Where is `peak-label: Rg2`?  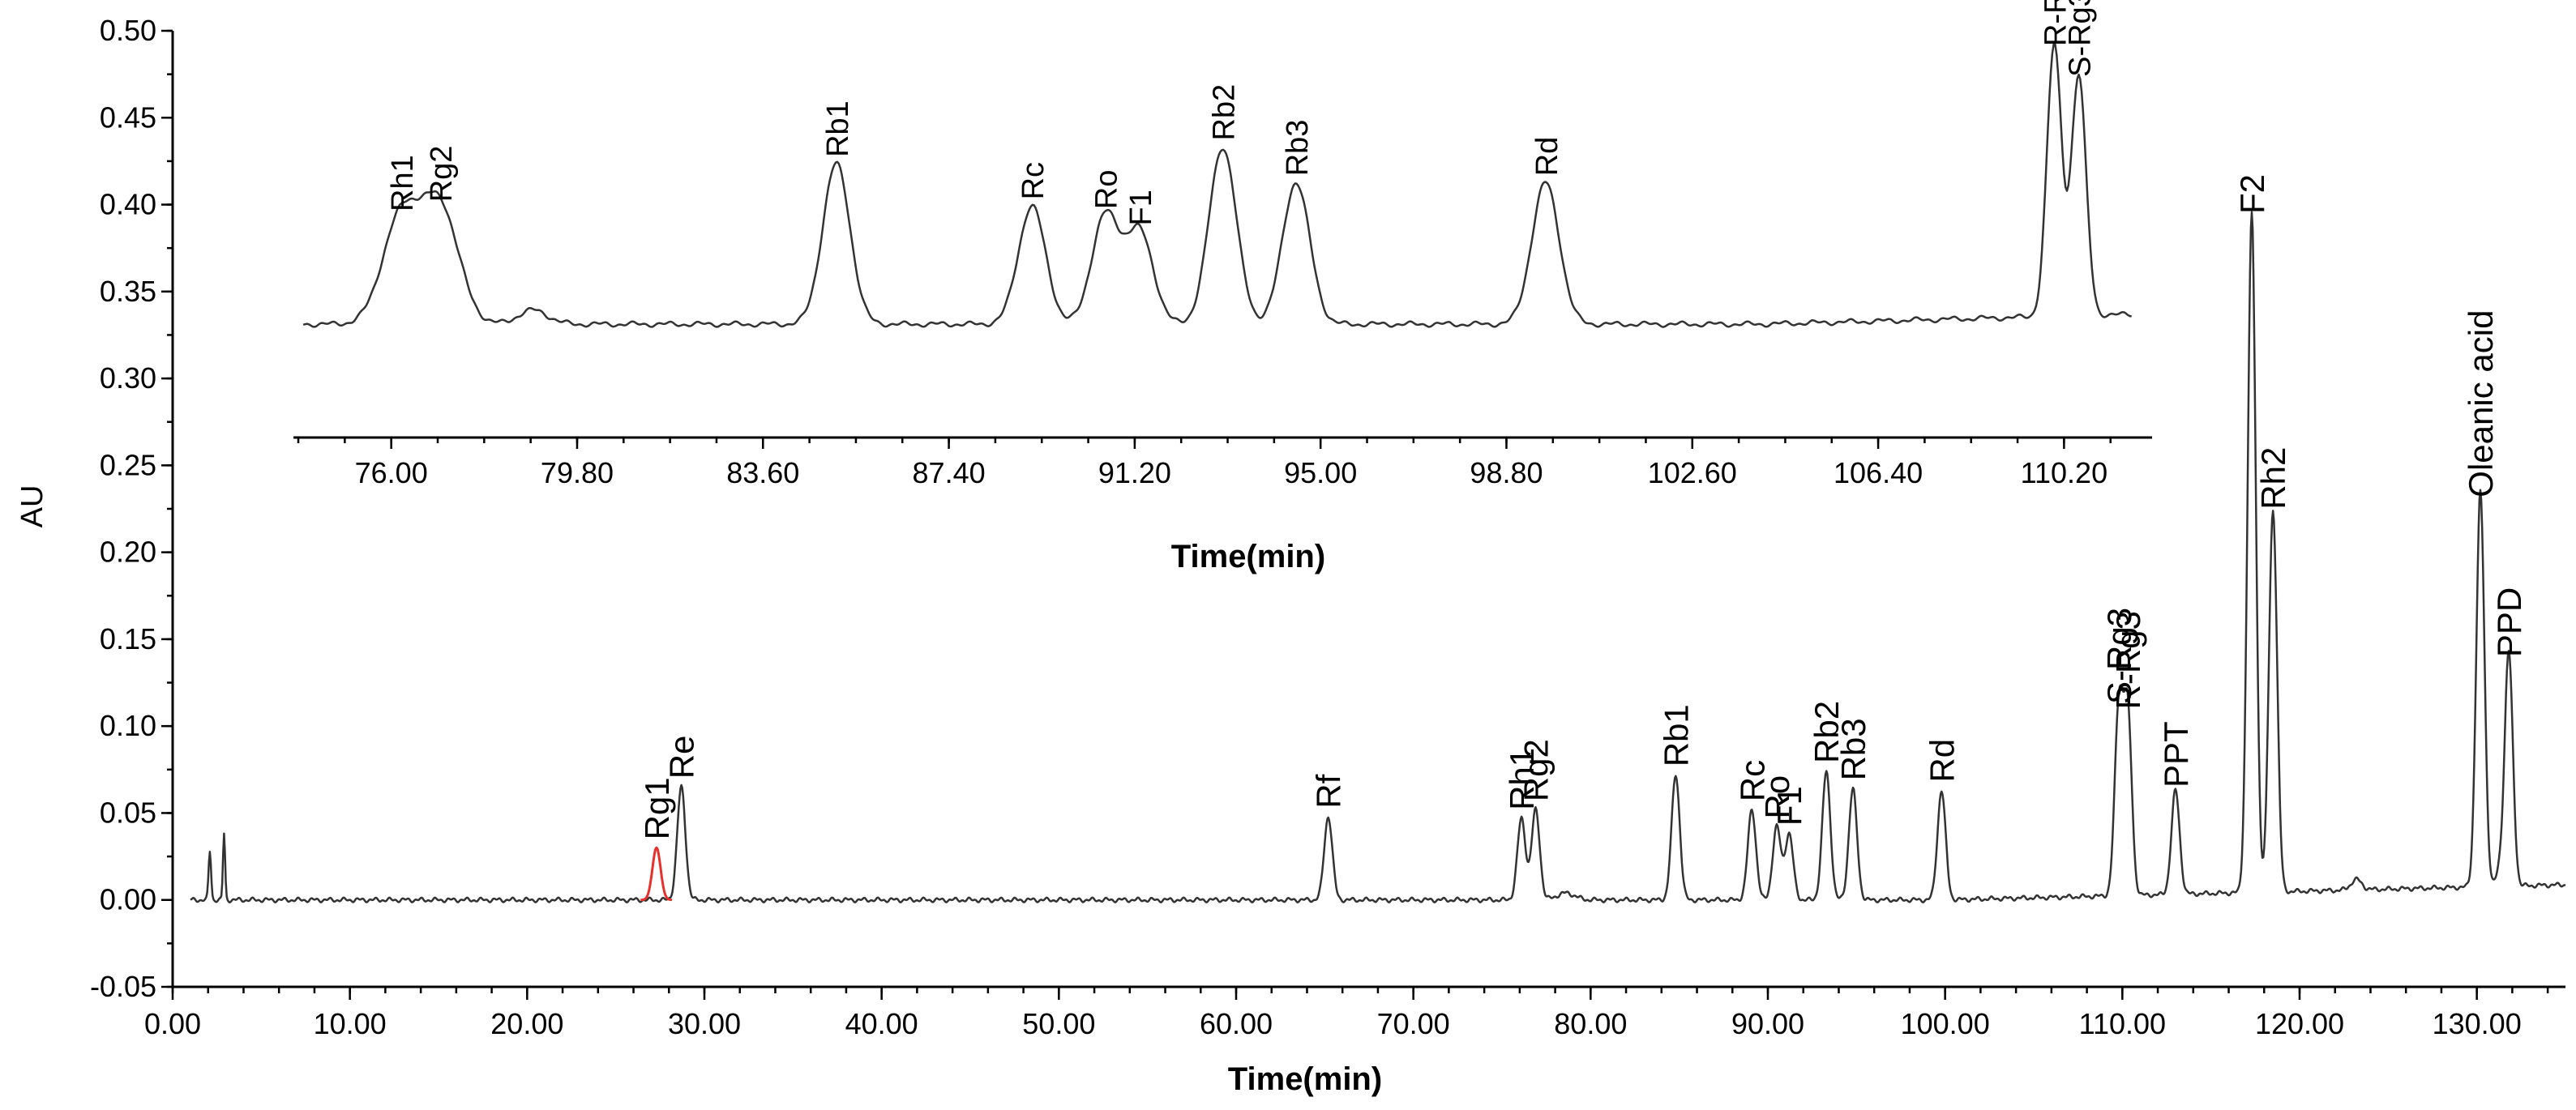 peak-label: Rg2 is located at coordinates (1536, 770).